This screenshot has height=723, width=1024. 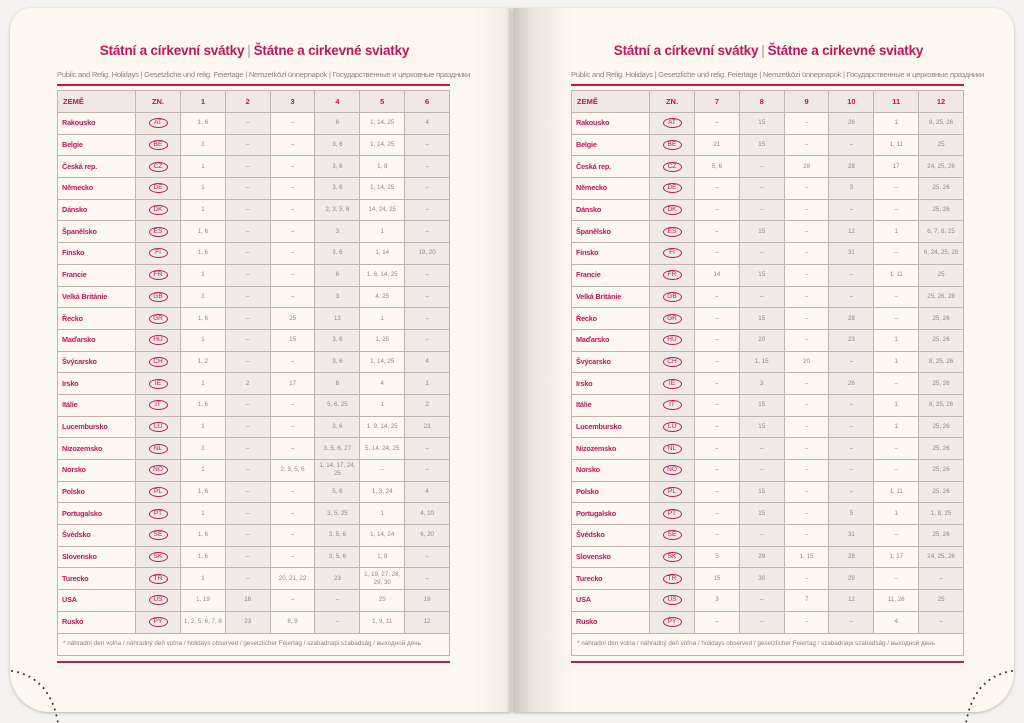 What do you see at coordinates (941, 362) in the screenshot?
I see `holiday-dates-cell: 8, 25, 26` at bounding box center [941, 362].